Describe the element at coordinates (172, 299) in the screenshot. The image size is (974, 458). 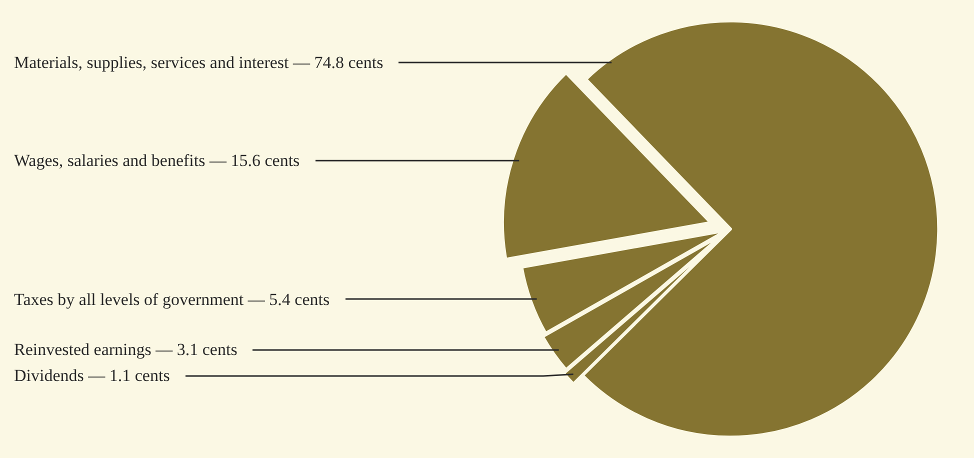
I see `slice-label: Taxes by all levels of government — 5.4 cents` at that location.